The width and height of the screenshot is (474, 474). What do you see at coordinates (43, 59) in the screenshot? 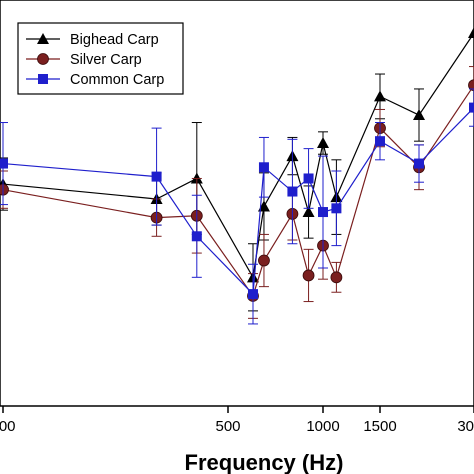
I see `legend-silver-carp-marker` at bounding box center [43, 59].